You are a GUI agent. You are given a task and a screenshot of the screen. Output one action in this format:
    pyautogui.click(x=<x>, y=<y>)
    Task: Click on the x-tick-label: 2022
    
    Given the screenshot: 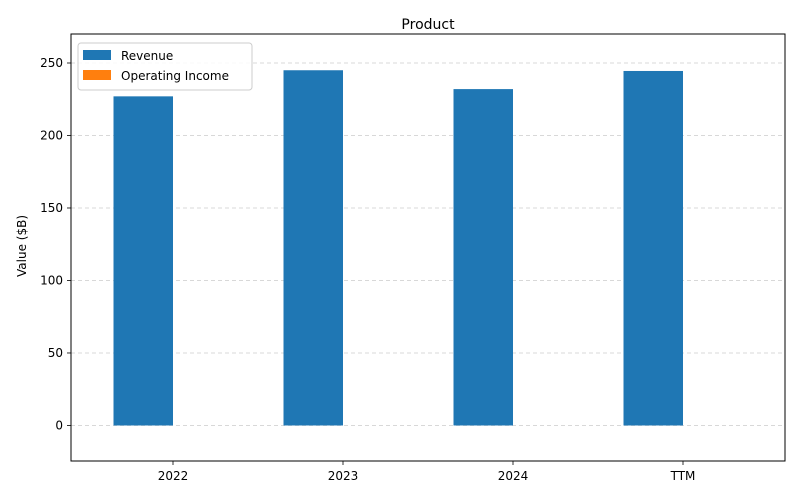 What is the action you would take?
    pyautogui.click(x=173, y=476)
    